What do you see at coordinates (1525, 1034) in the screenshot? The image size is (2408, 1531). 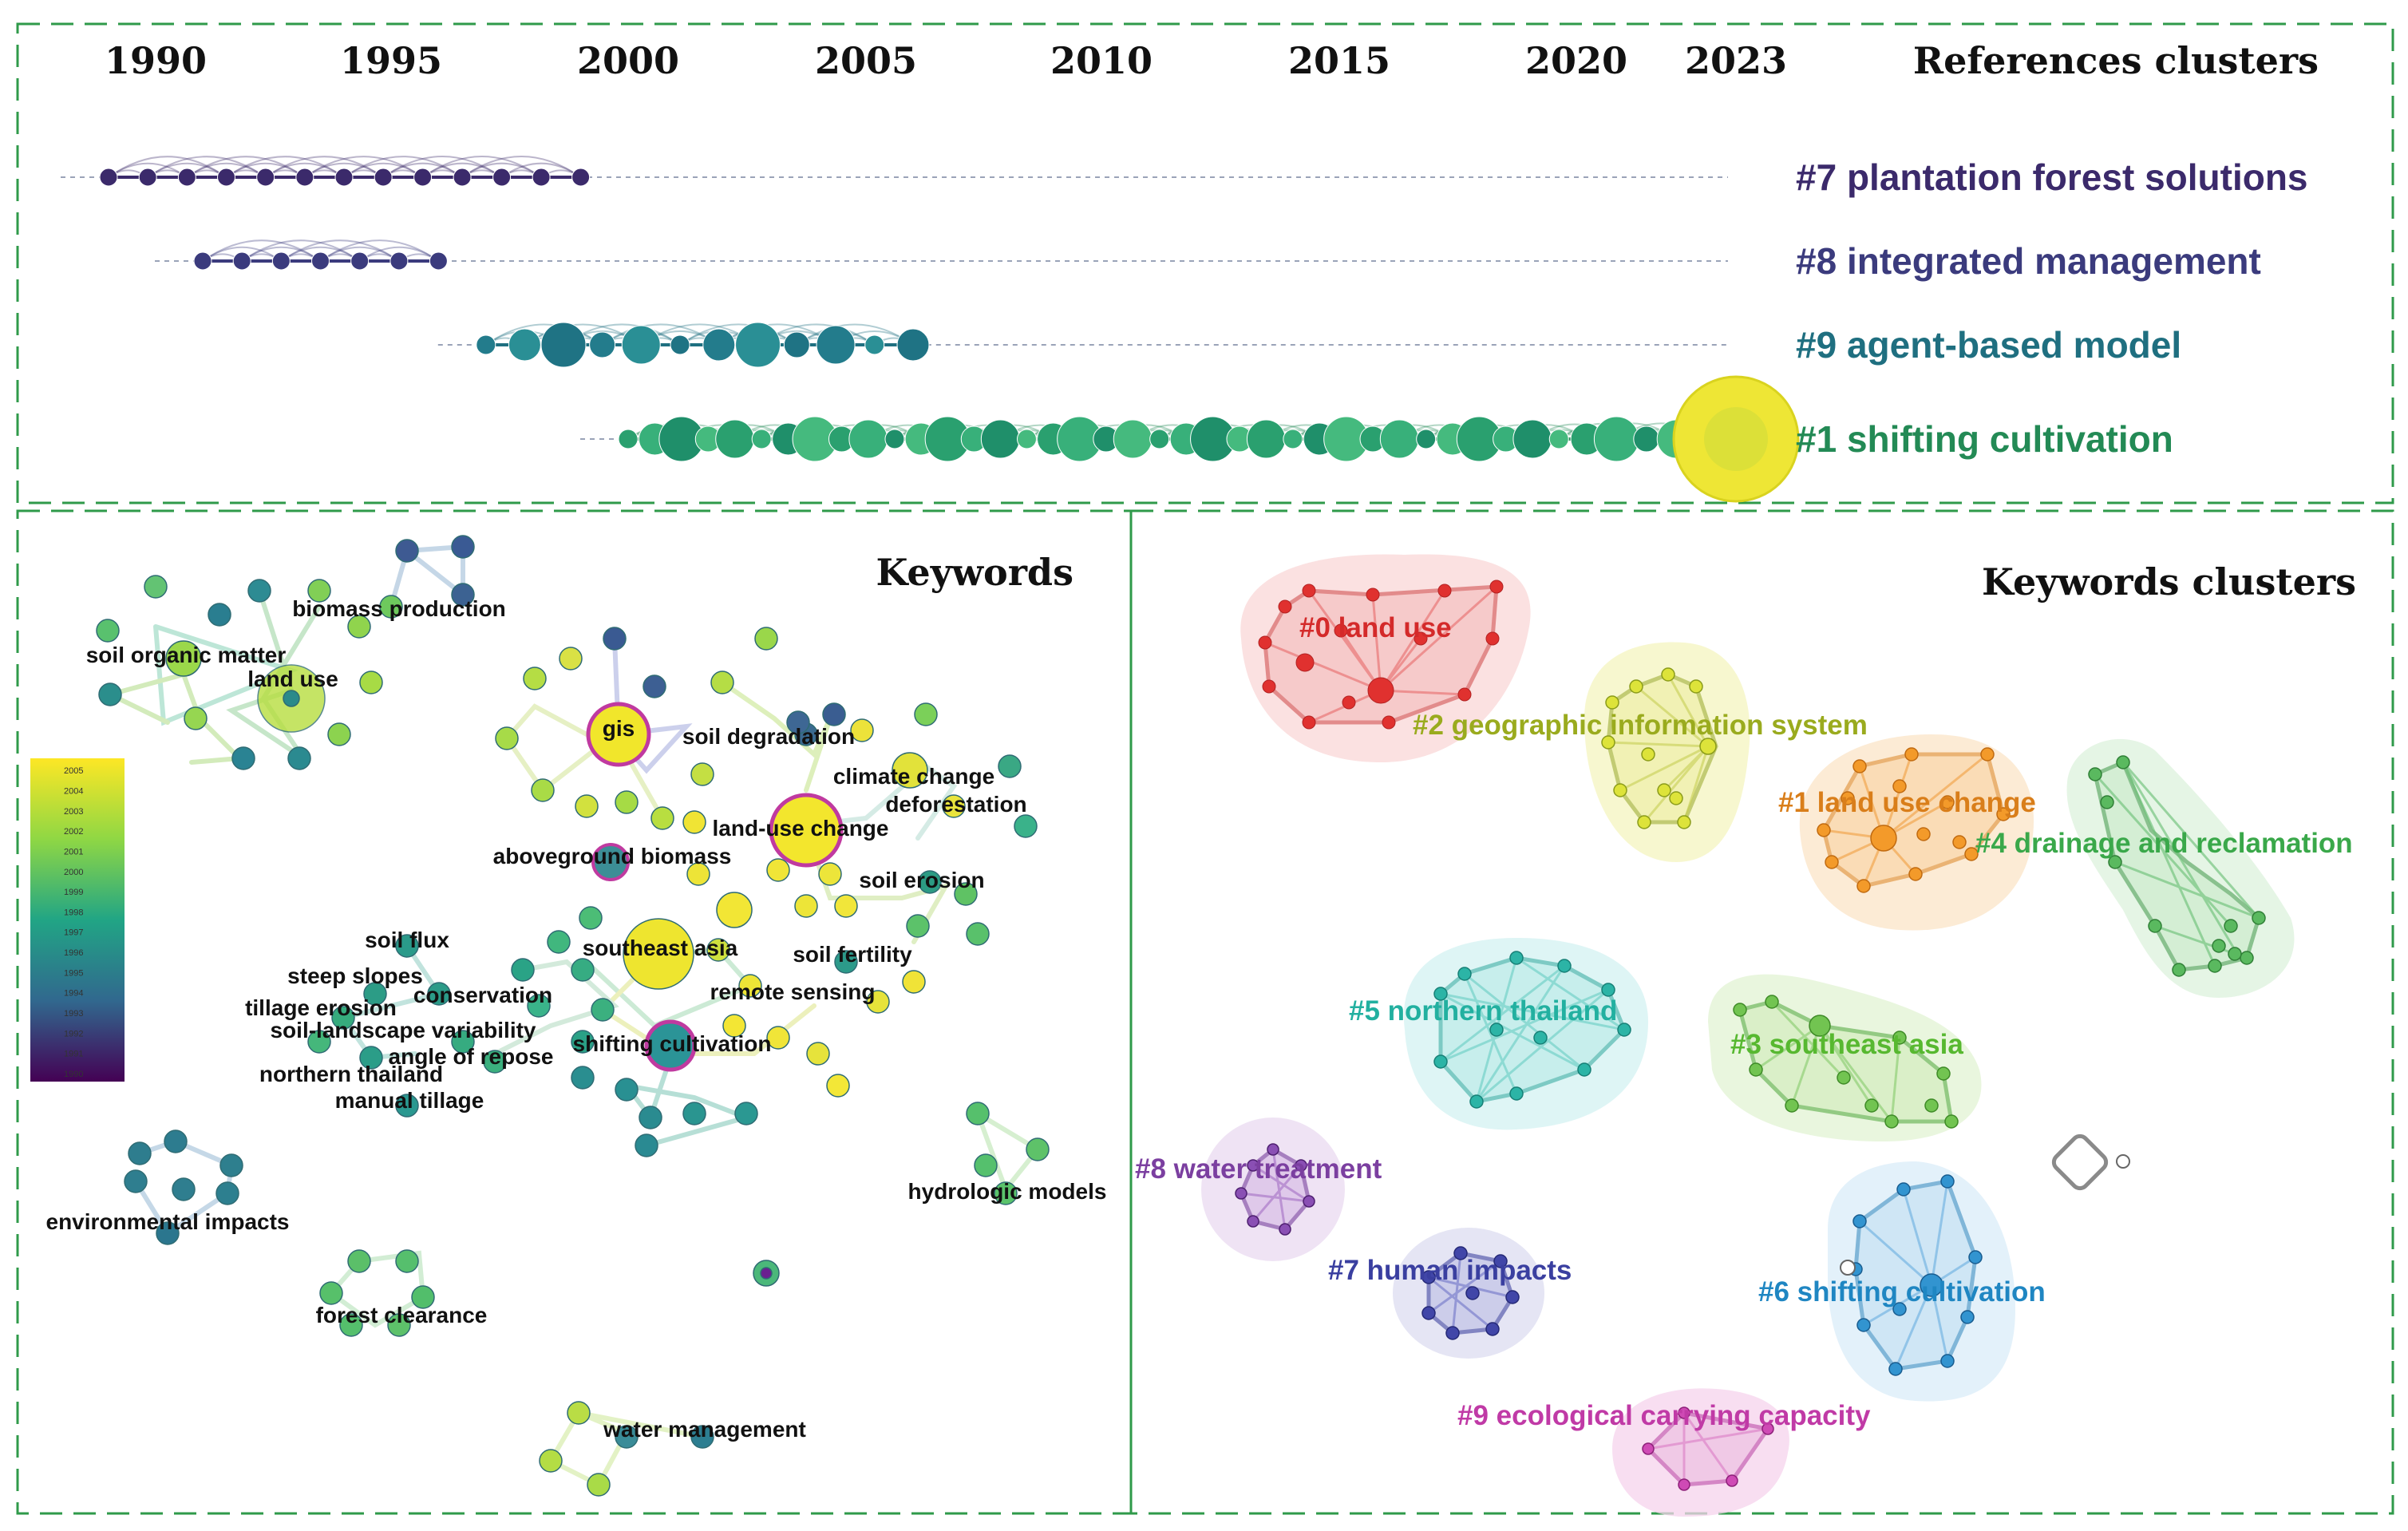 I see `cluster-5-northern-thailand` at bounding box center [1525, 1034].